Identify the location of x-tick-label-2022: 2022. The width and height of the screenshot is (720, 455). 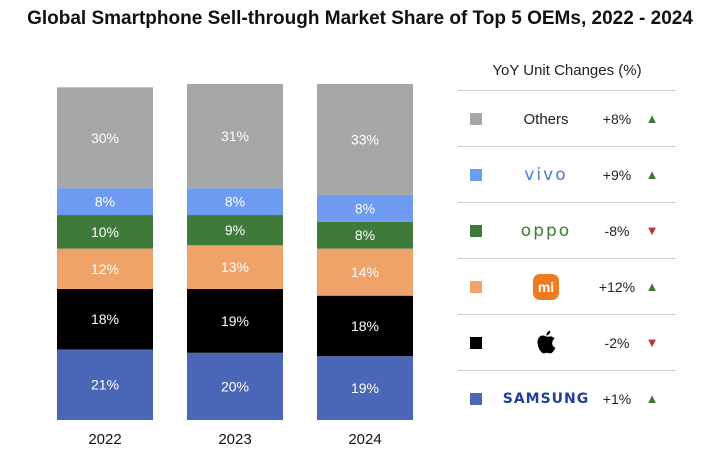
(104, 439).